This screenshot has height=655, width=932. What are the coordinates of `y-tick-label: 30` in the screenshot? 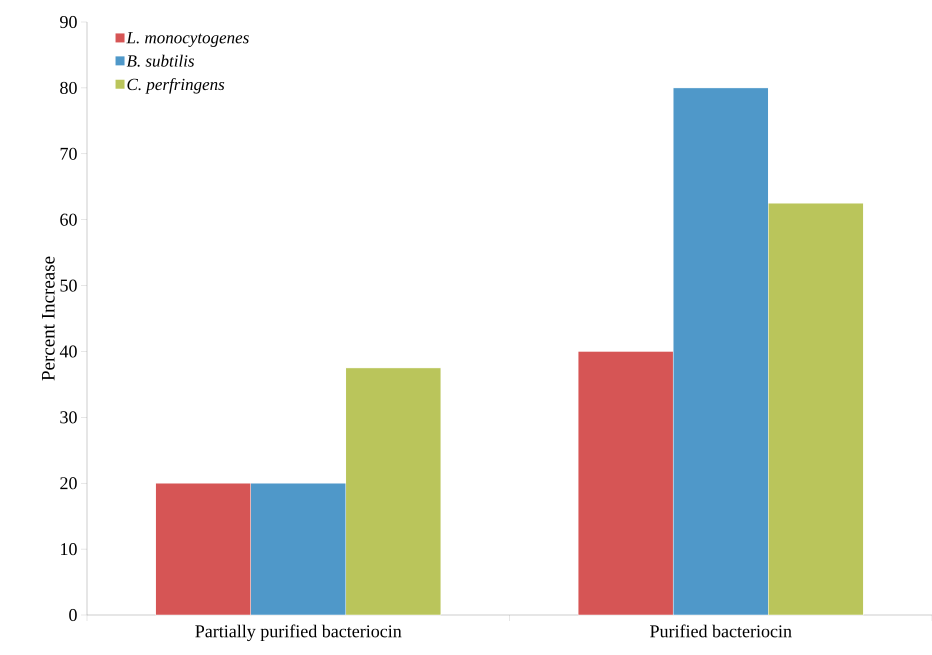 It's located at (68, 417).